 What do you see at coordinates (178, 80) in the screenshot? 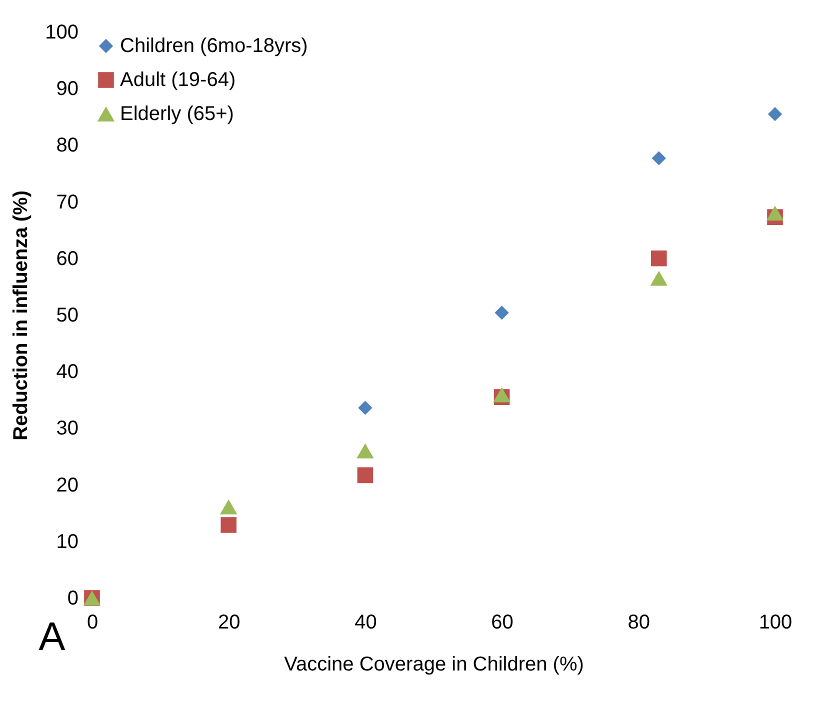
I see `legend-label: Adult (19-64)` at bounding box center [178, 80].